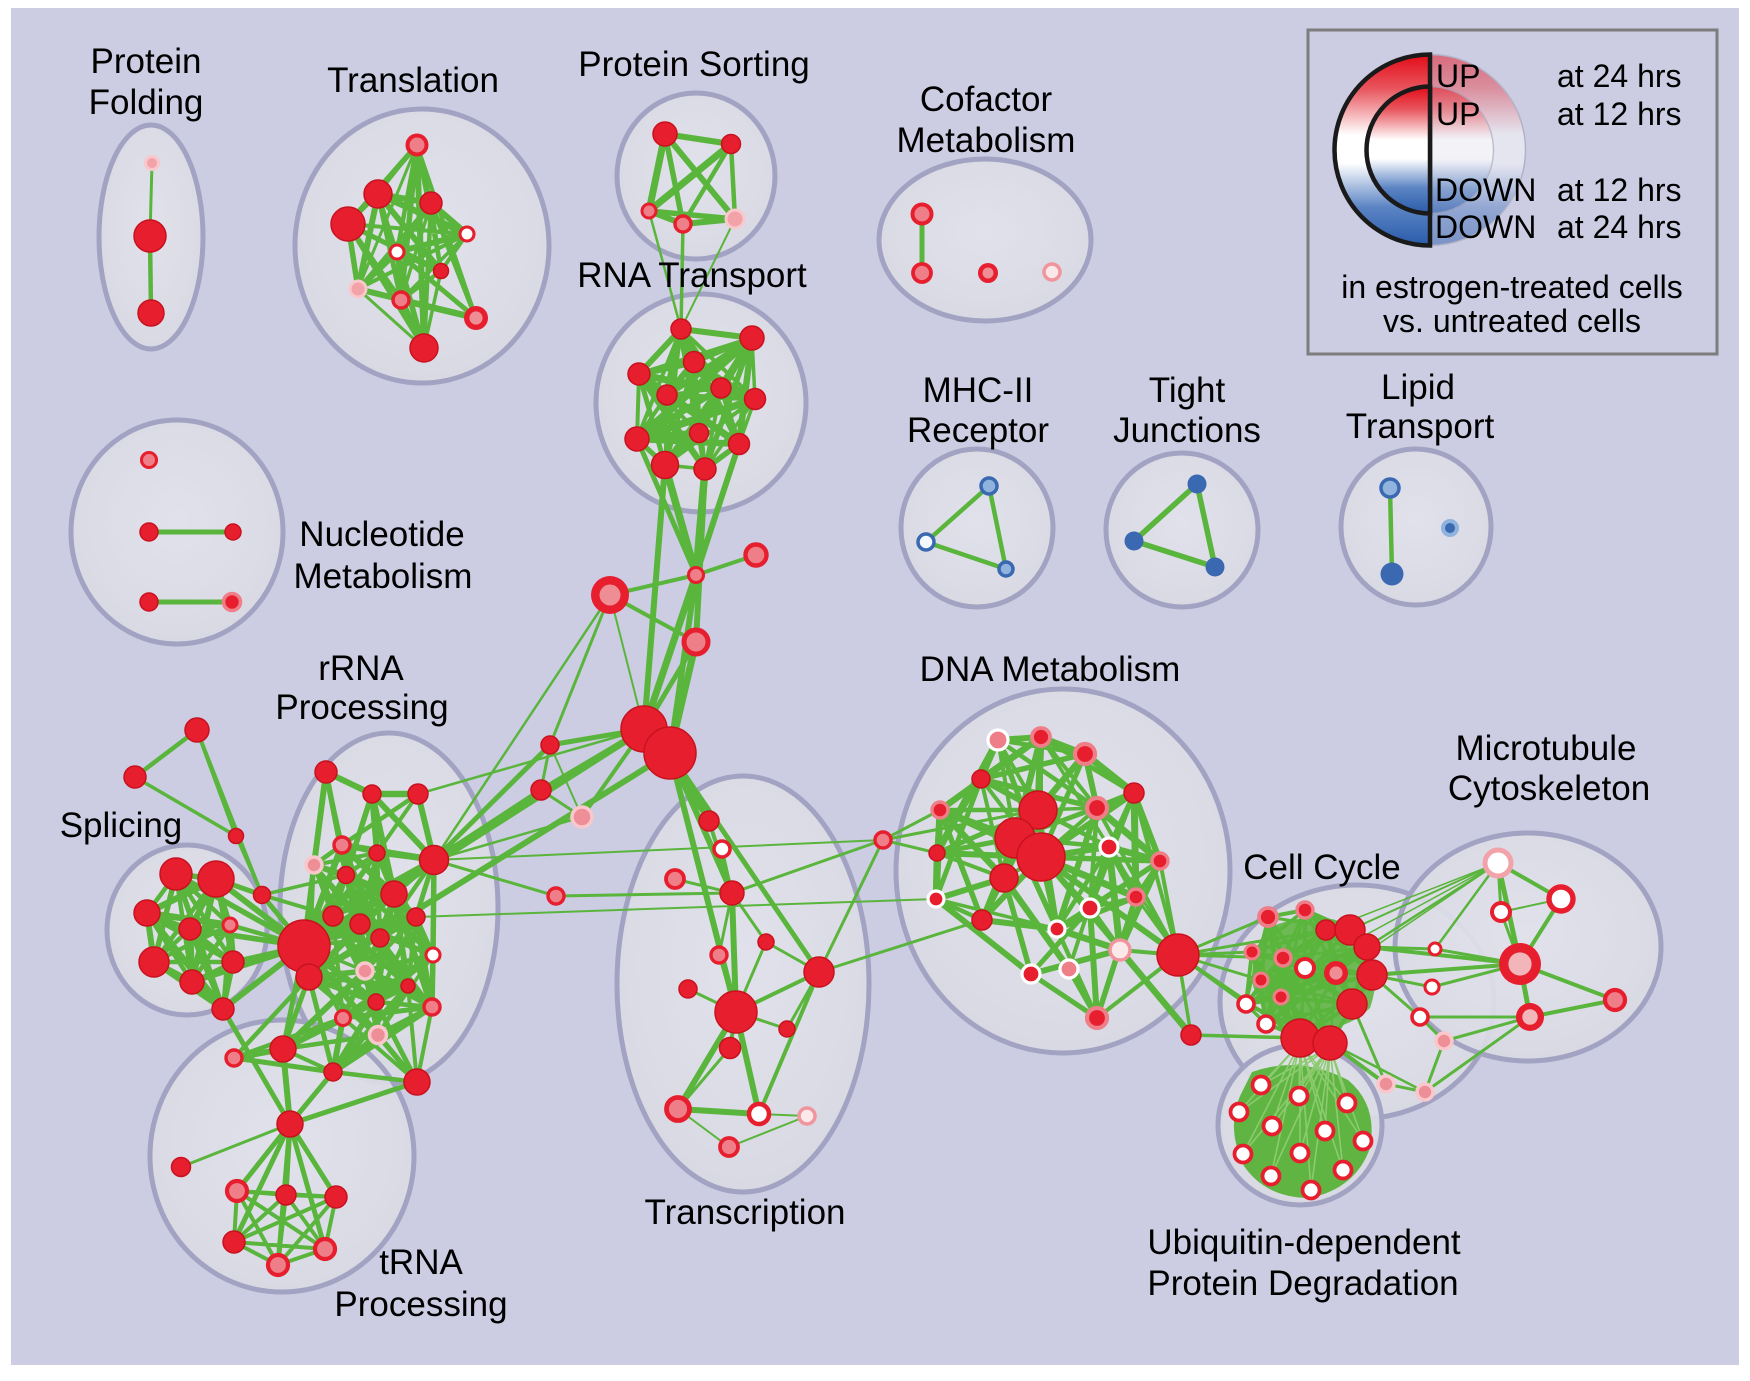 The image size is (1750, 1381). Describe the element at coordinates (1050, 669) in the screenshot. I see `svg-text: DNA Metabolism` at that location.